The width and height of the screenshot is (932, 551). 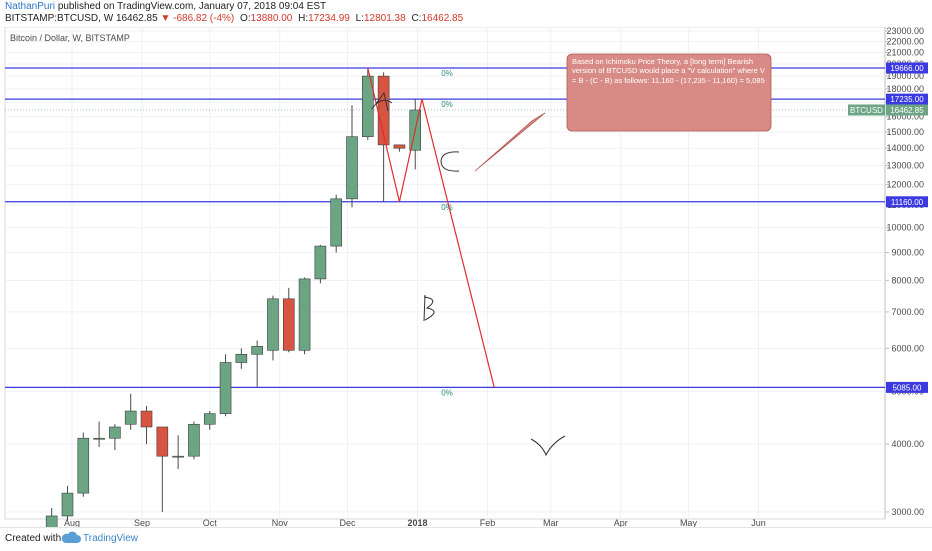 I want to click on level-price-text: 19666.00, so click(x=907, y=68).